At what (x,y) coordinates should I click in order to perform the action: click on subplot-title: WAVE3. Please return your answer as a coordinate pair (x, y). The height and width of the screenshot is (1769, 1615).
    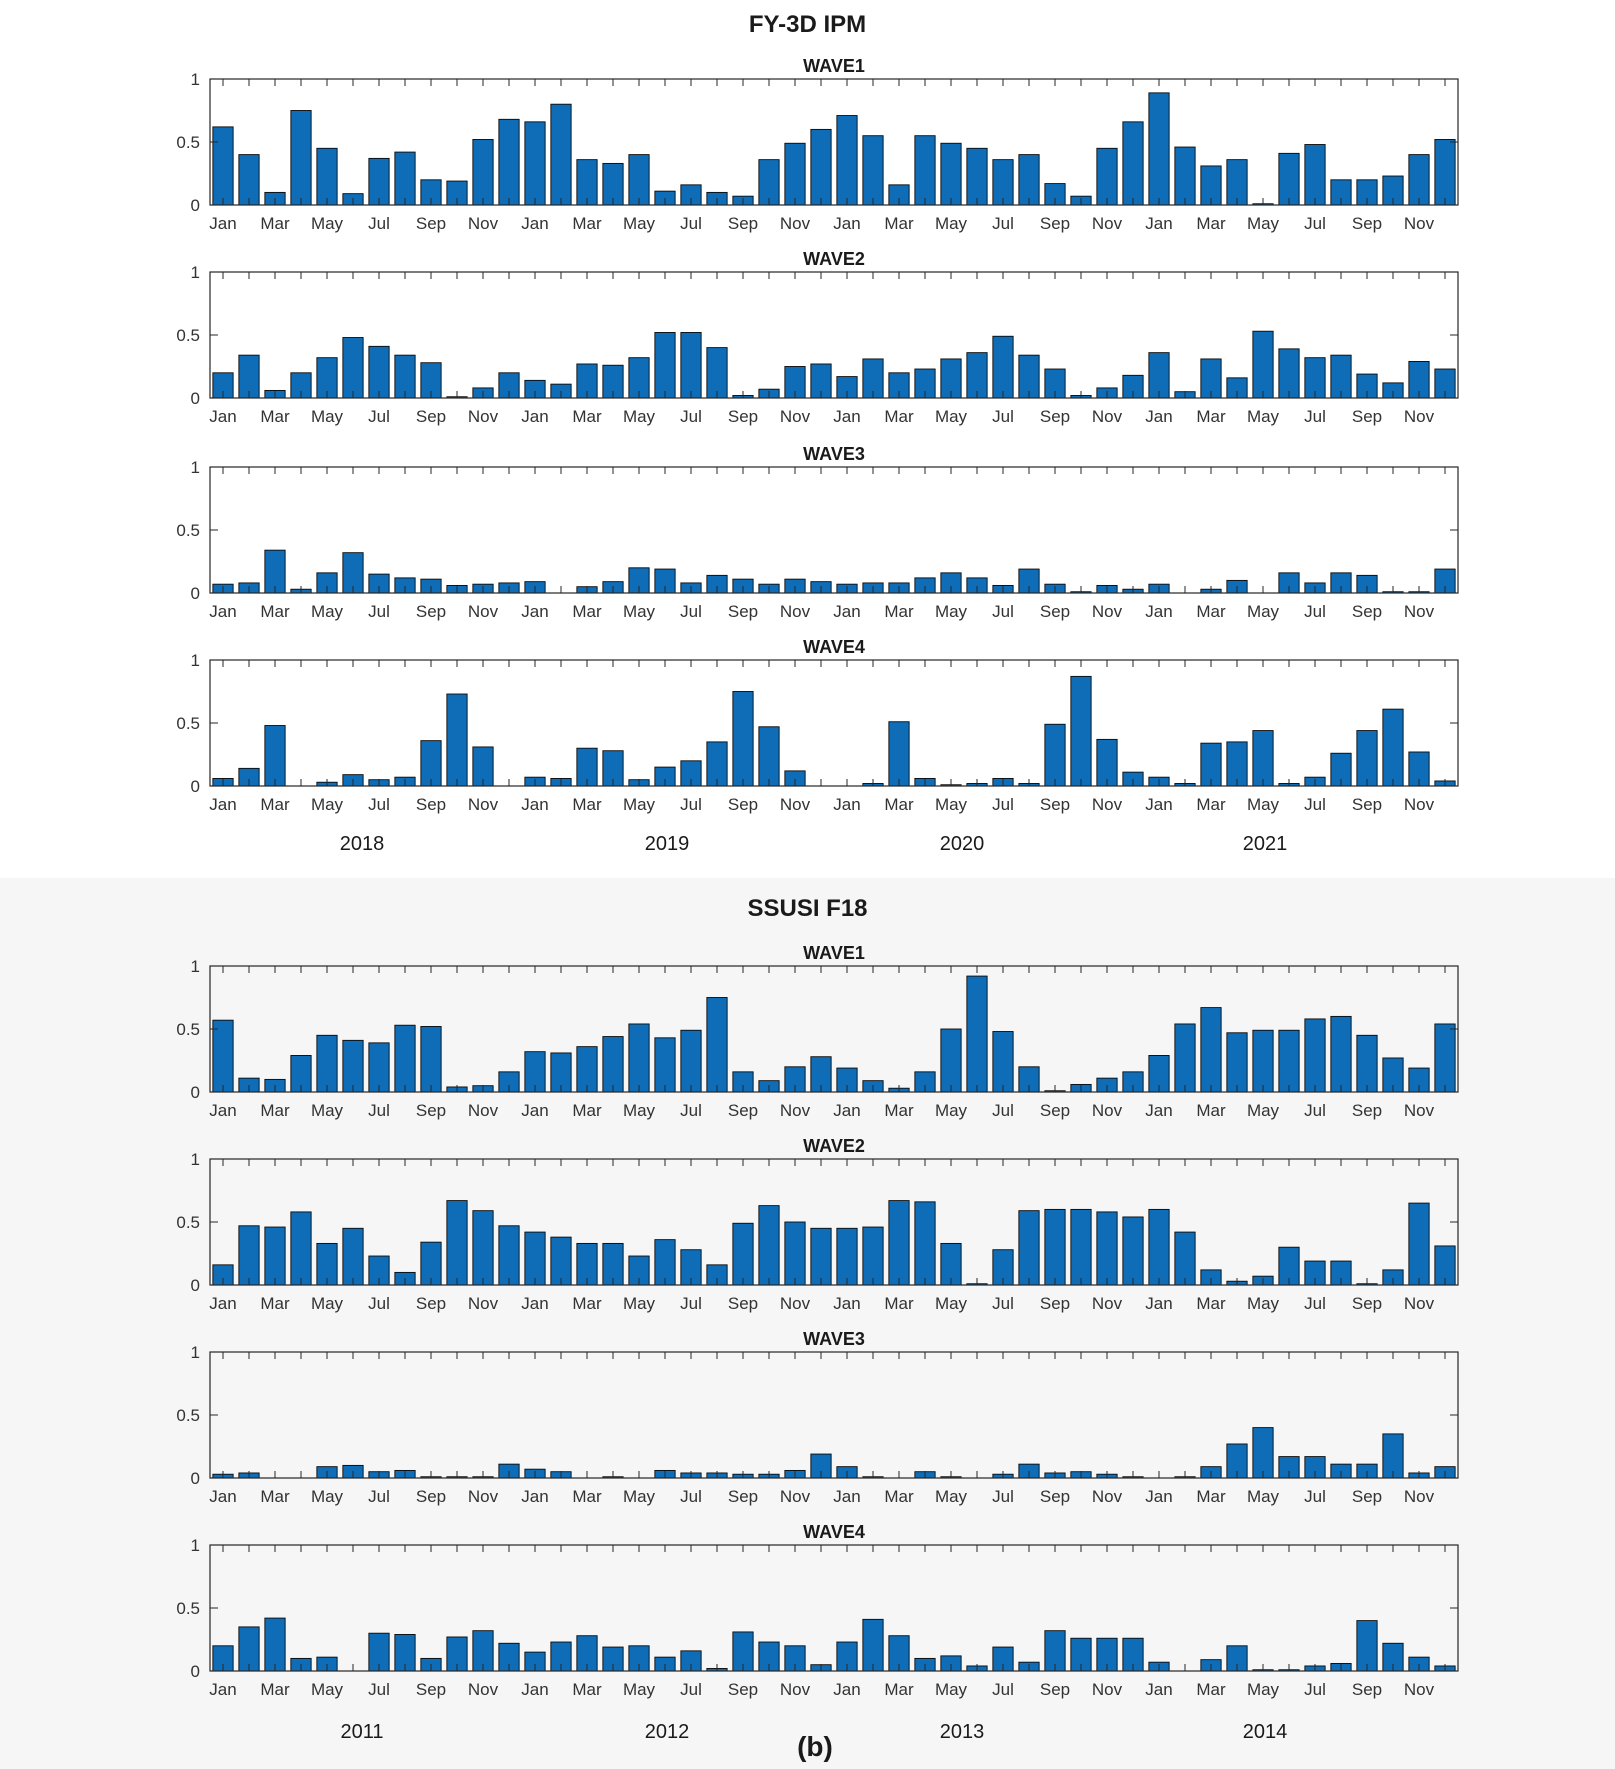
    Looking at the image, I should click on (834, 1339).